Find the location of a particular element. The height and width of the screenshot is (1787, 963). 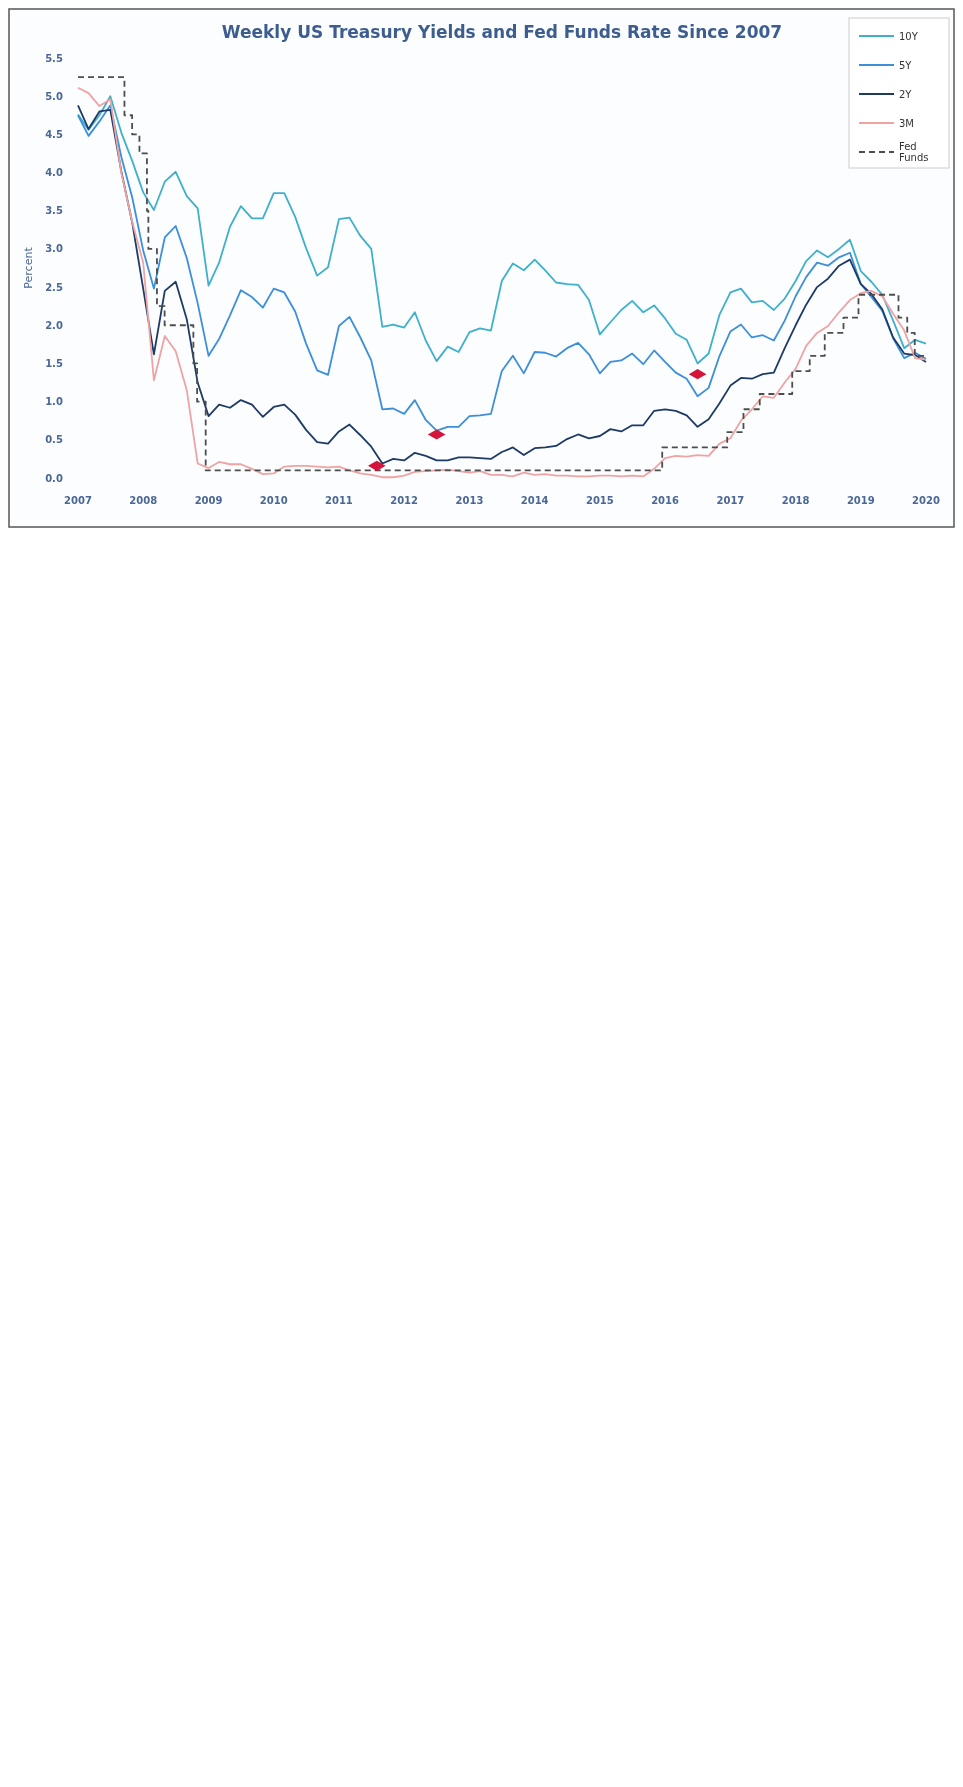

x-tick-label: 2017 is located at coordinates (730, 500).